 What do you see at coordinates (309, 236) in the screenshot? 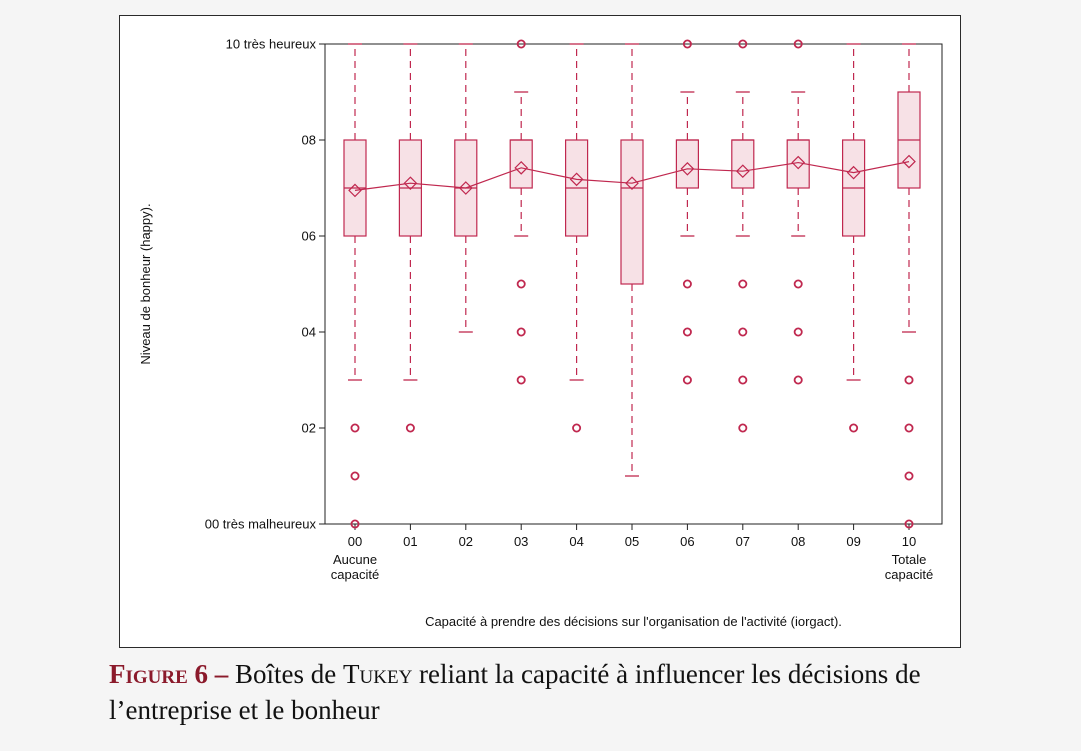
I see `y-tick-label: 06` at bounding box center [309, 236].